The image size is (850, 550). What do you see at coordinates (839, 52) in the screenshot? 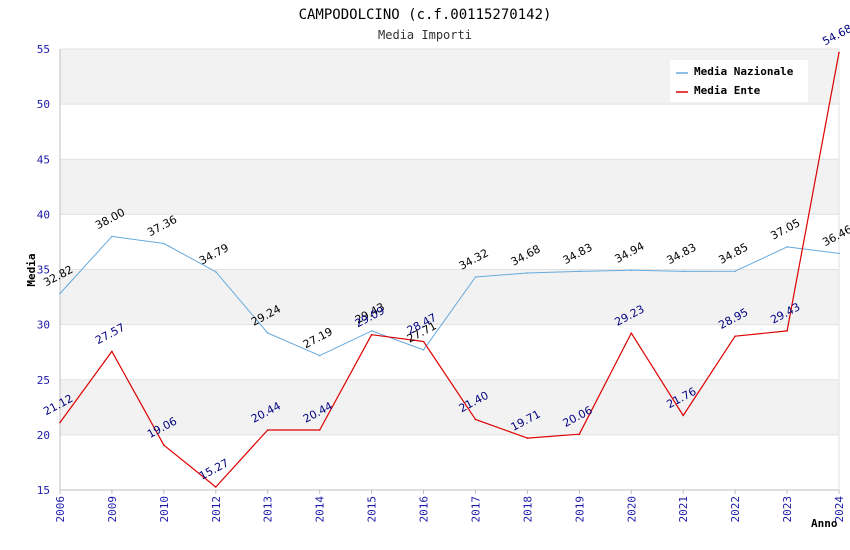
I see `point-media-ente-2024` at bounding box center [839, 52].